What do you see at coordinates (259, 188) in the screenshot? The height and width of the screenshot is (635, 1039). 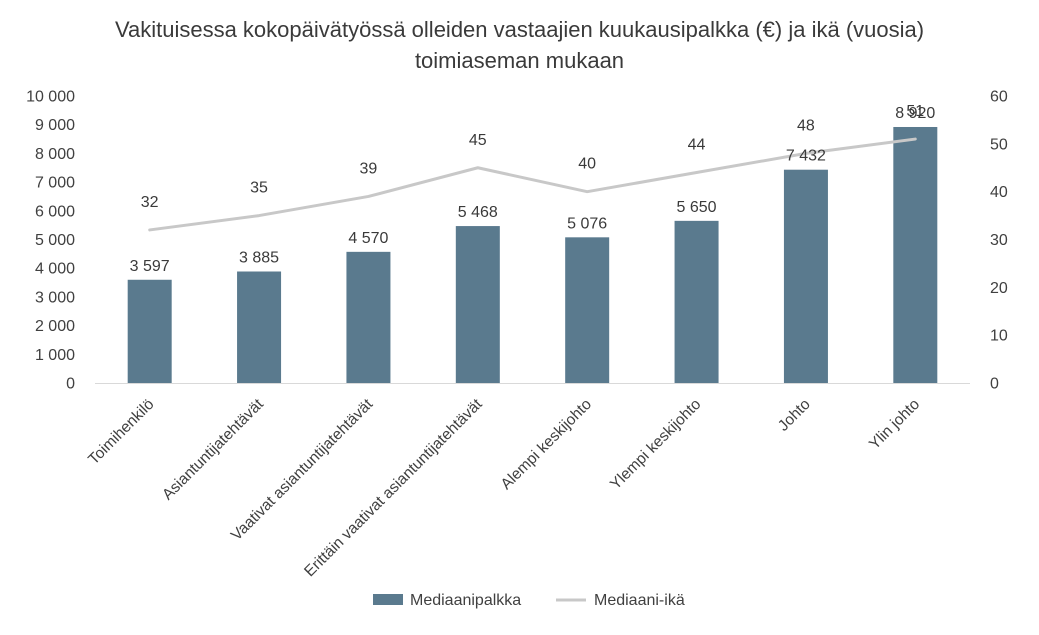 I see `line-data-label: 35` at bounding box center [259, 188].